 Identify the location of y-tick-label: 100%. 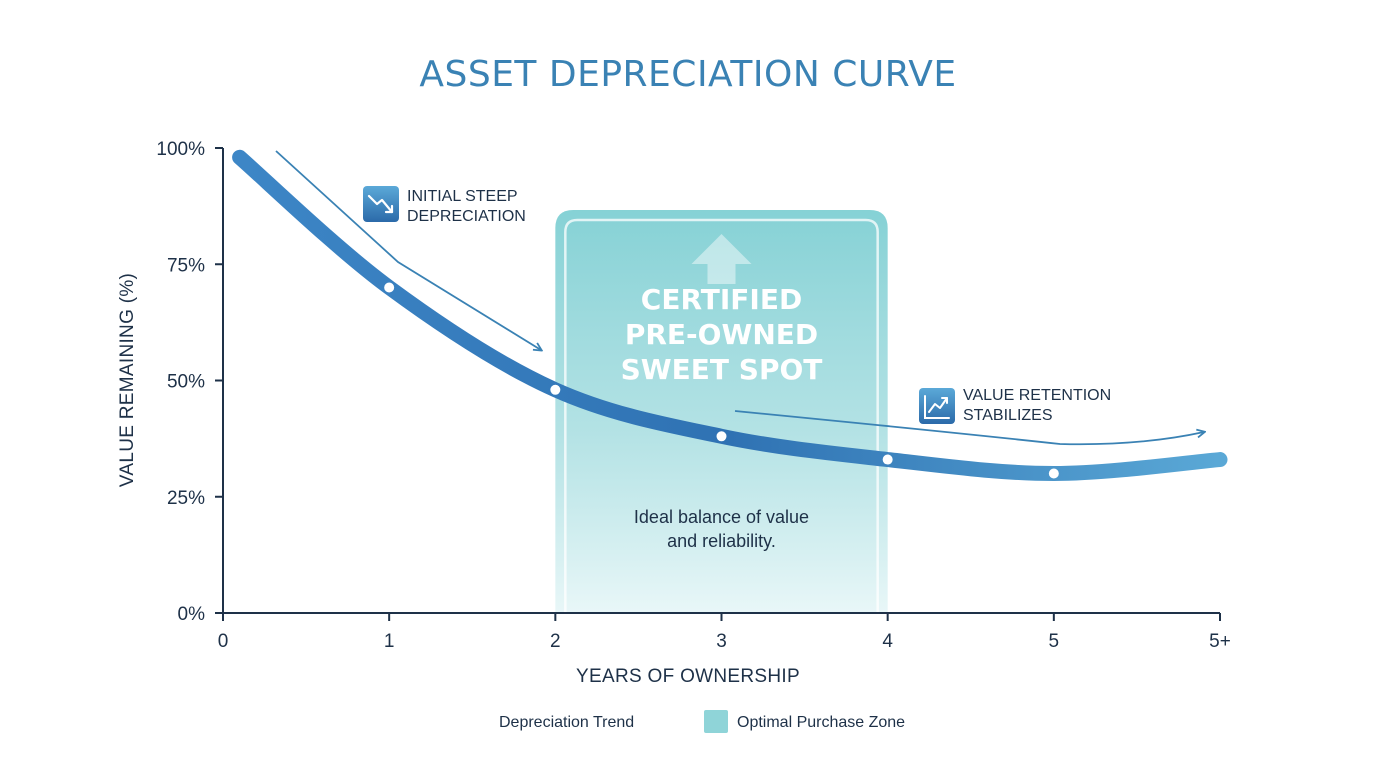
(180, 149).